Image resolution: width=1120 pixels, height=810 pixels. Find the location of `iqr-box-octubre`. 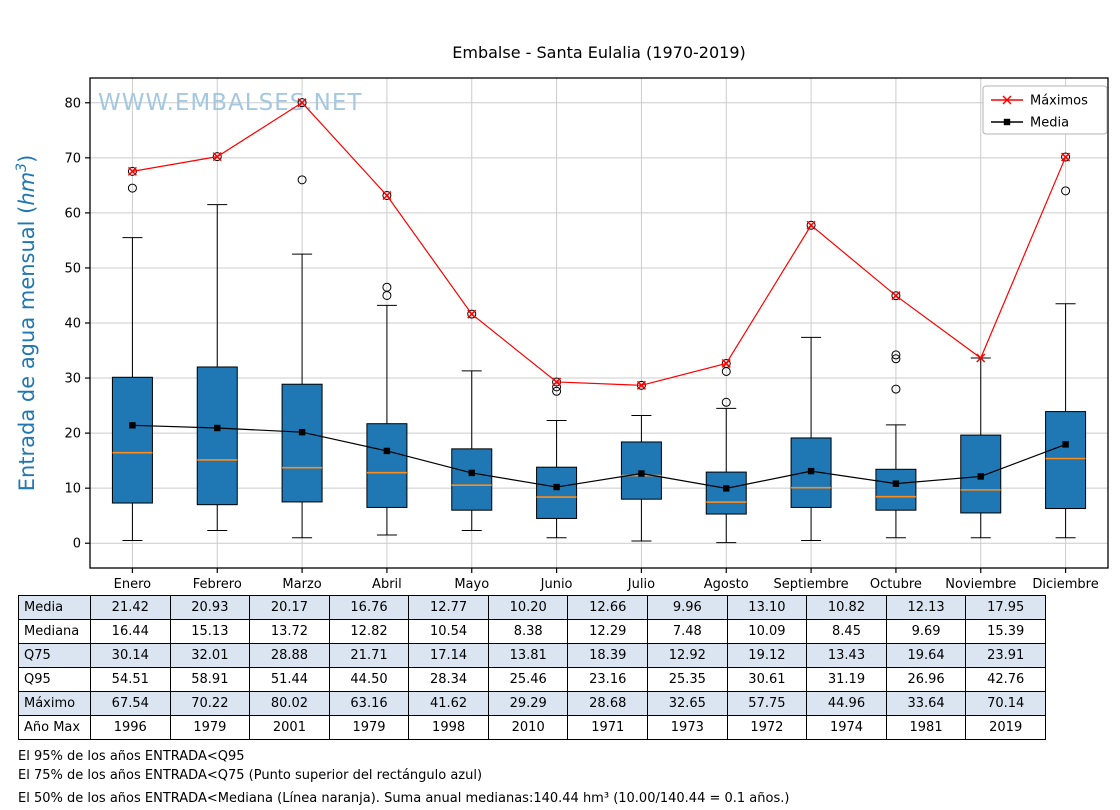

iqr-box-octubre is located at coordinates (896, 489).